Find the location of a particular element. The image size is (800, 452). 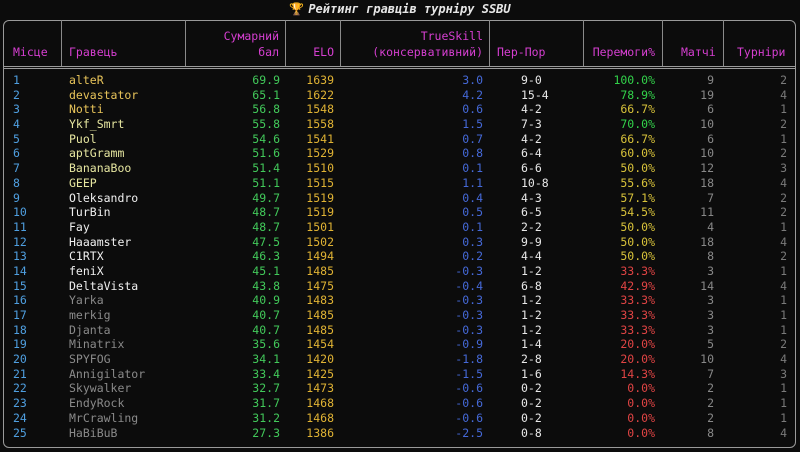

games-cell: 6 is located at coordinates (710, 109).